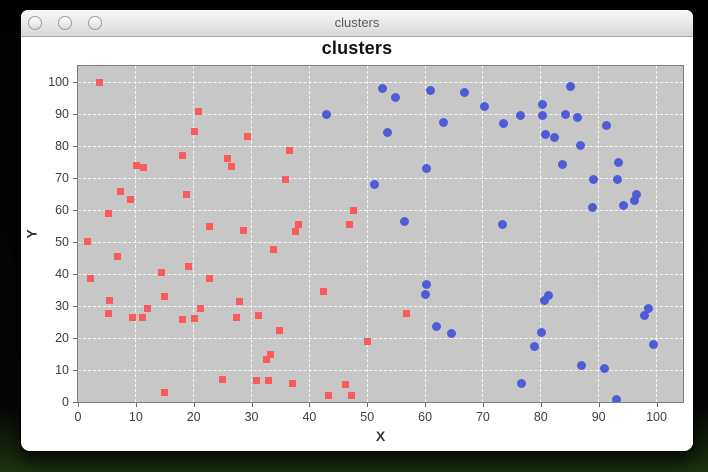 The image size is (708, 472). What do you see at coordinates (251, 417) in the screenshot?
I see `x-tick-label: 30` at bounding box center [251, 417].